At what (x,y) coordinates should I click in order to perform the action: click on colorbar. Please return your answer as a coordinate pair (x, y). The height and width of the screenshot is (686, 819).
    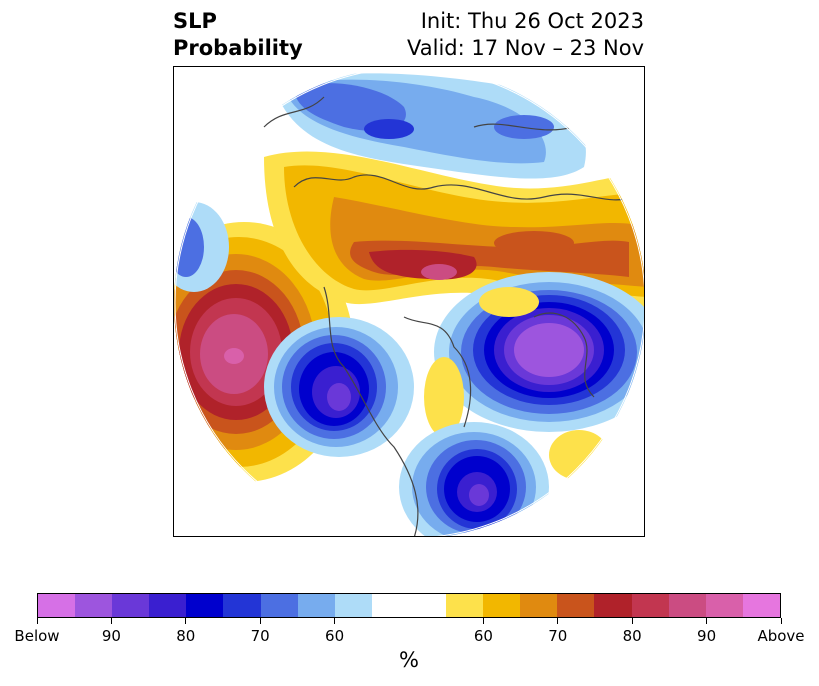
    Looking at the image, I should click on (409, 605).